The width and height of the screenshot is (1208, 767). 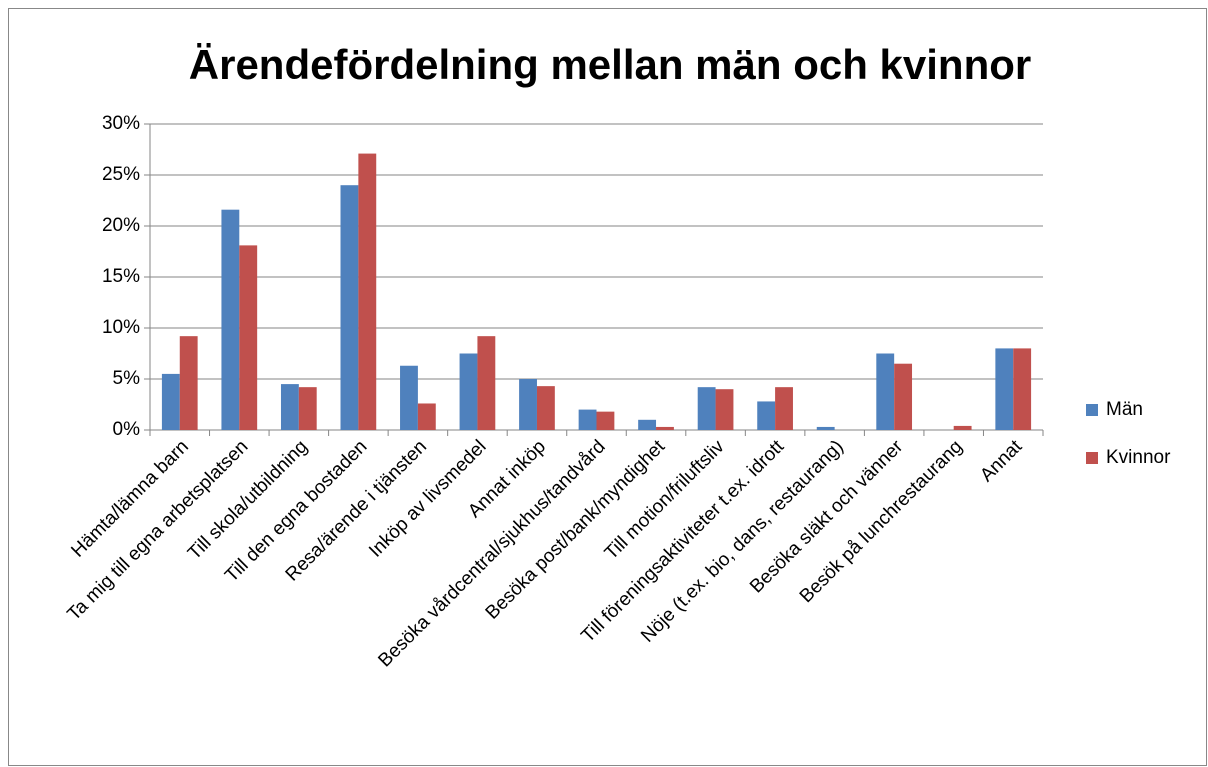 I want to click on legend-label: Män, so click(x=1124, y=409).